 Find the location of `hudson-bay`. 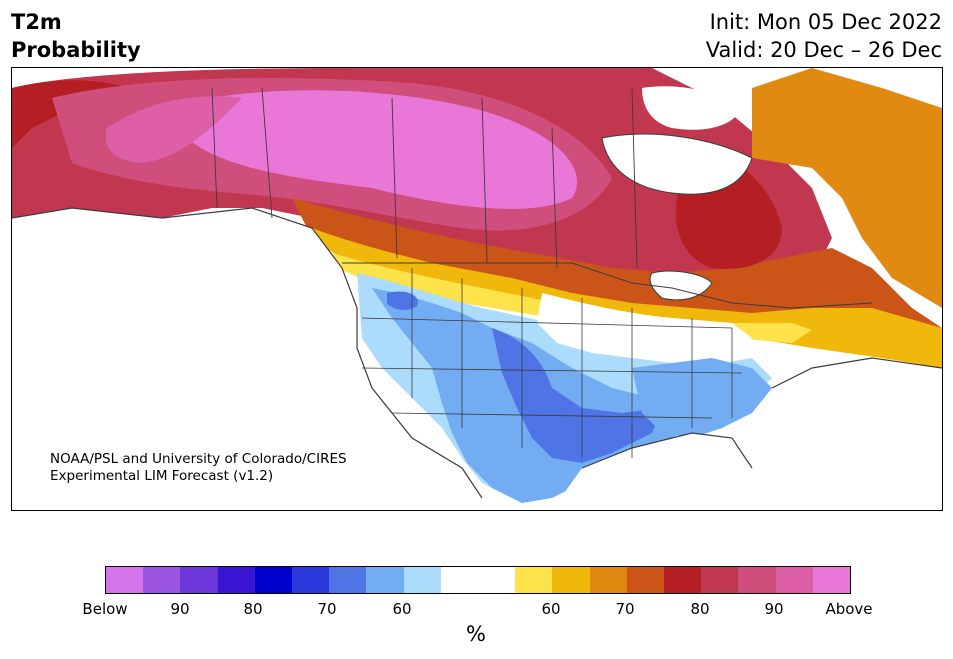

hudson-bay is located at coordinates (677, 164).